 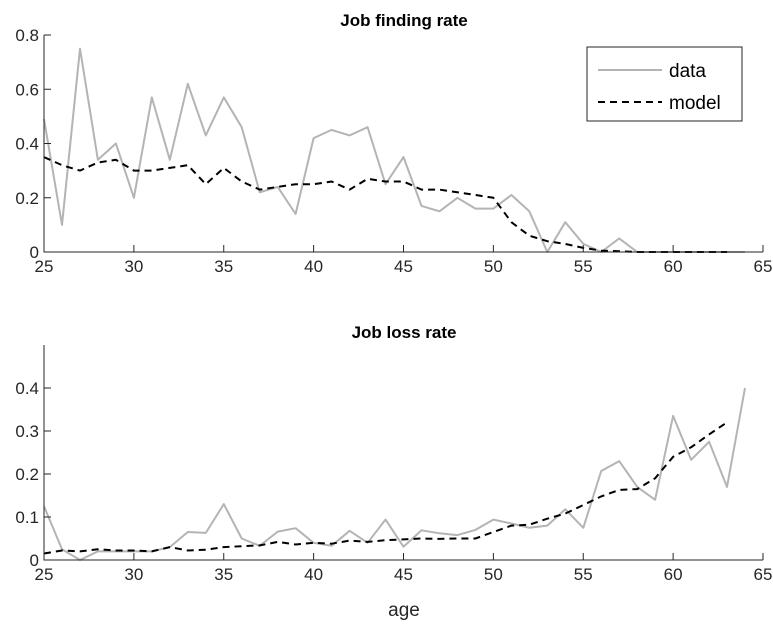 I want to click on legend: data model, so click(x=664, y=84).